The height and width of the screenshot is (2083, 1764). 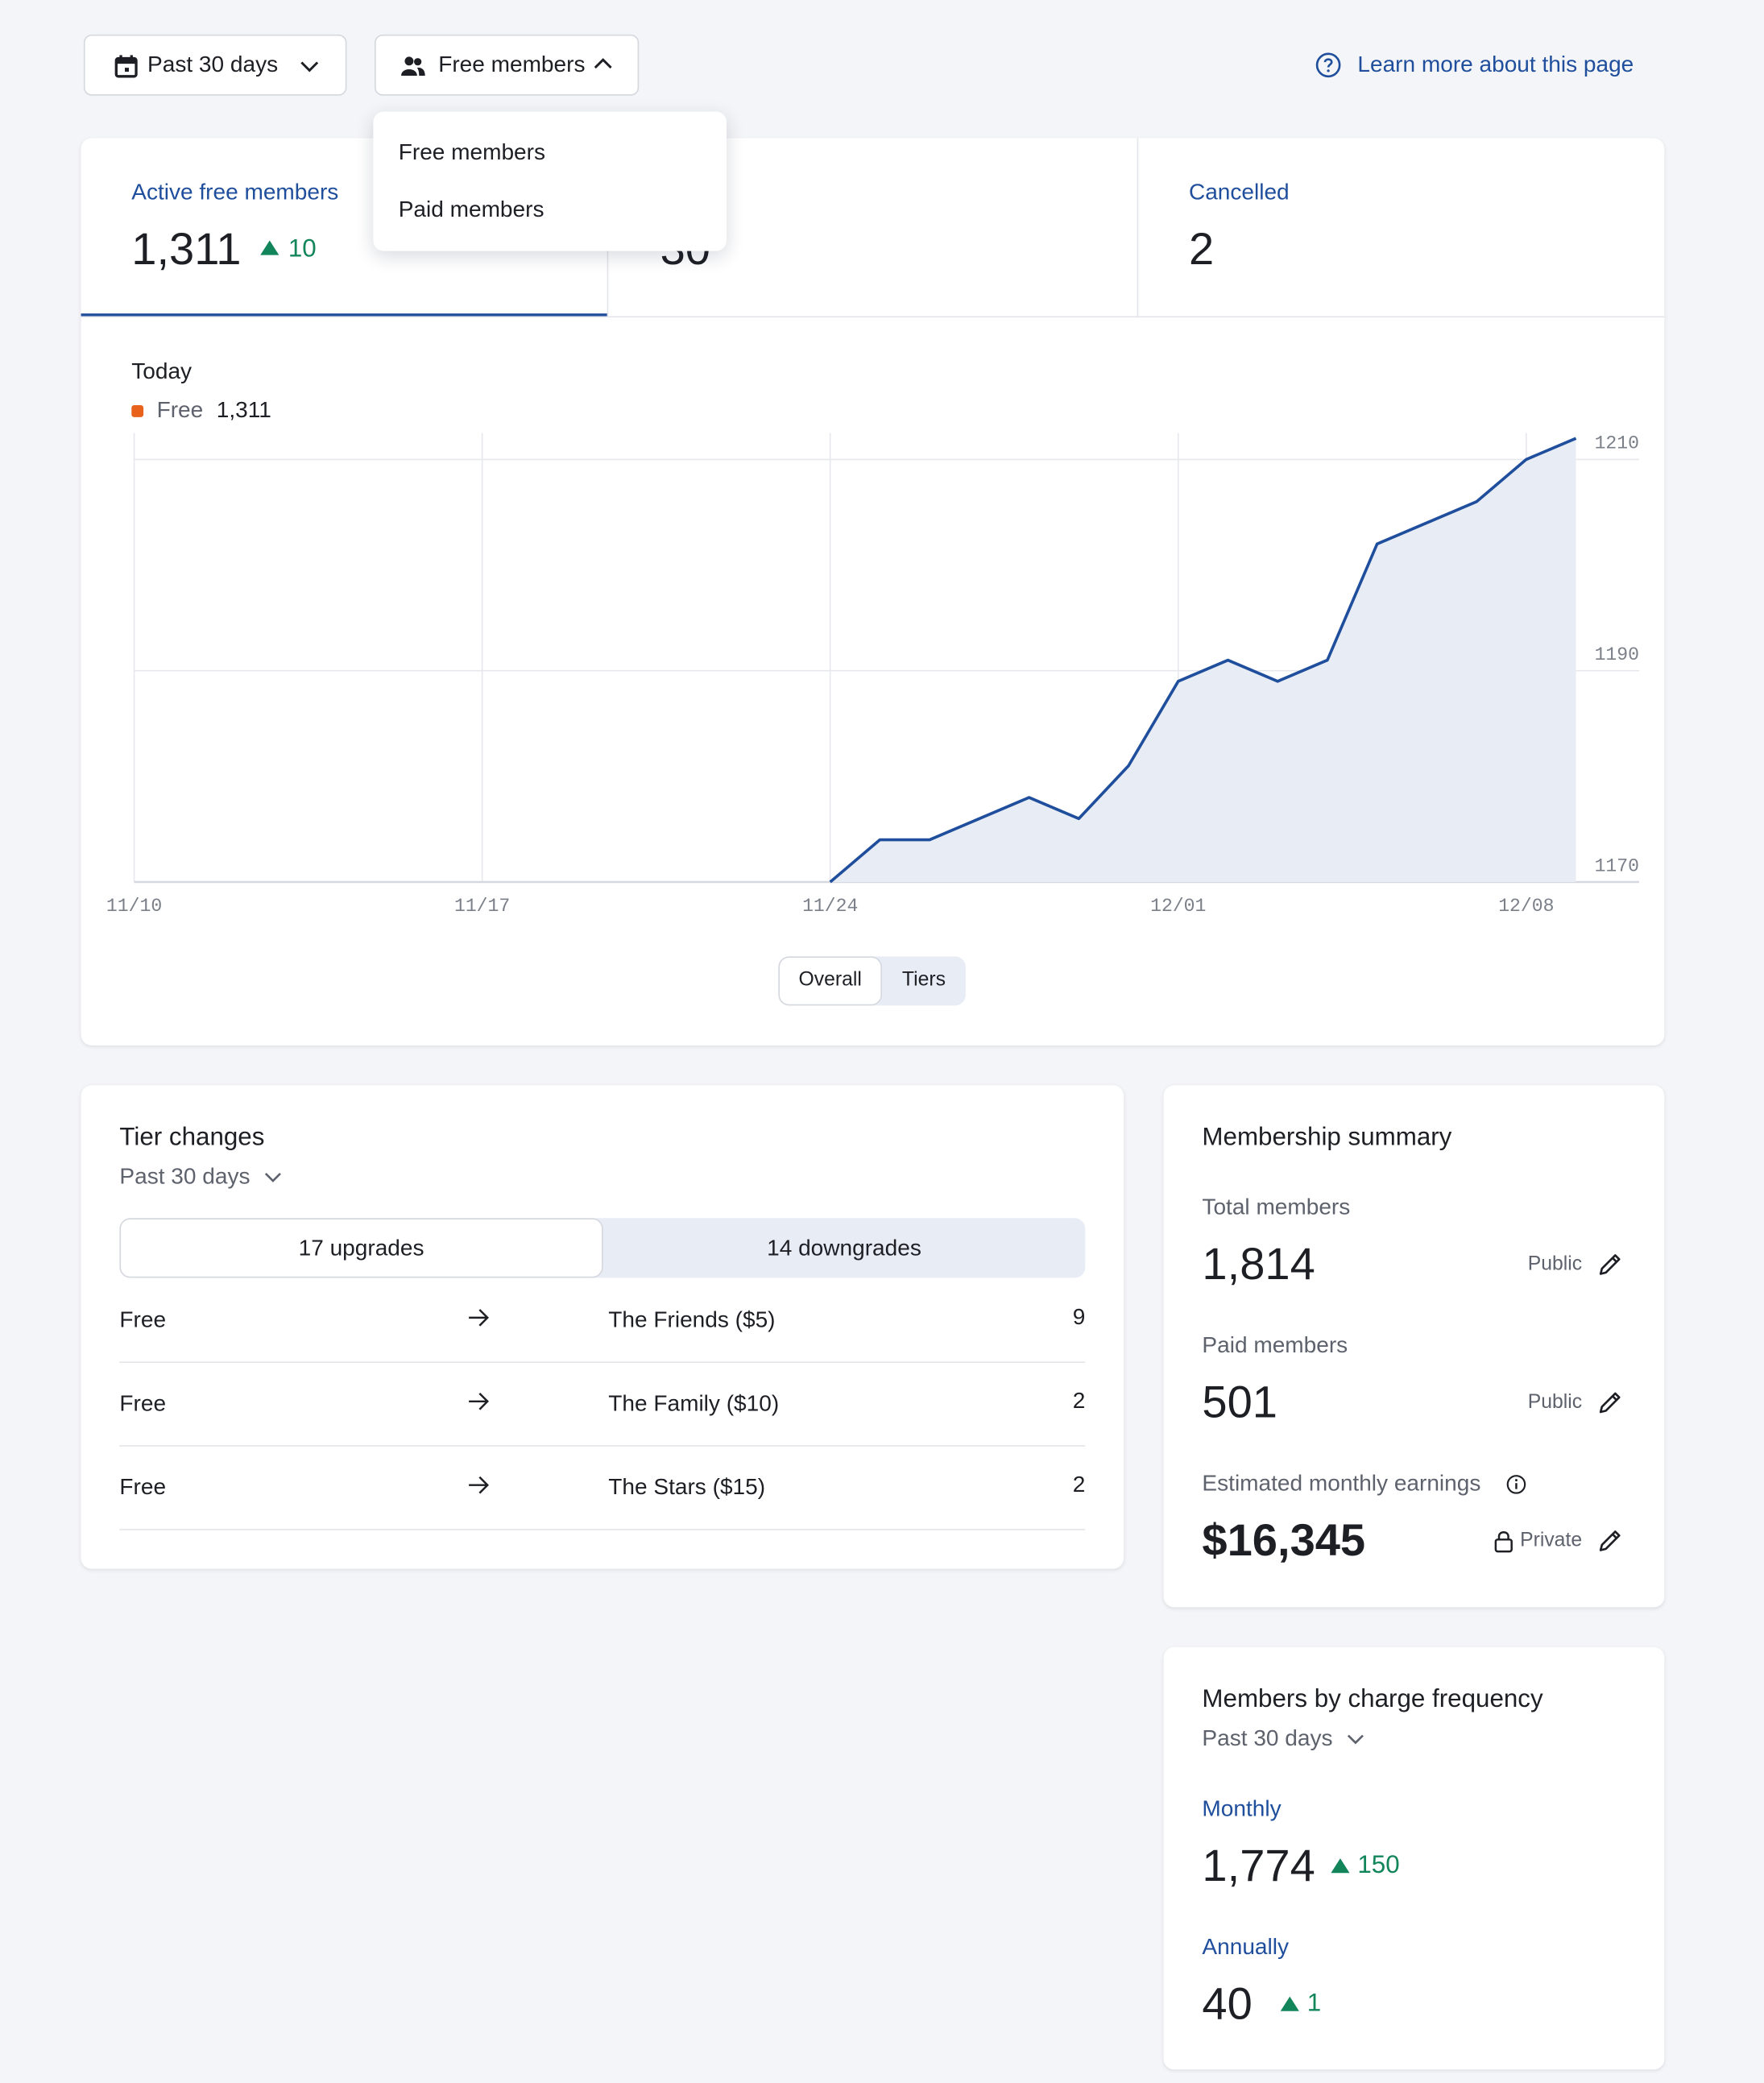 What do you see at coordinates (472, 152) in the screenshot?
I see `dropdown-option: Free members` at bounding box center [472, 152].